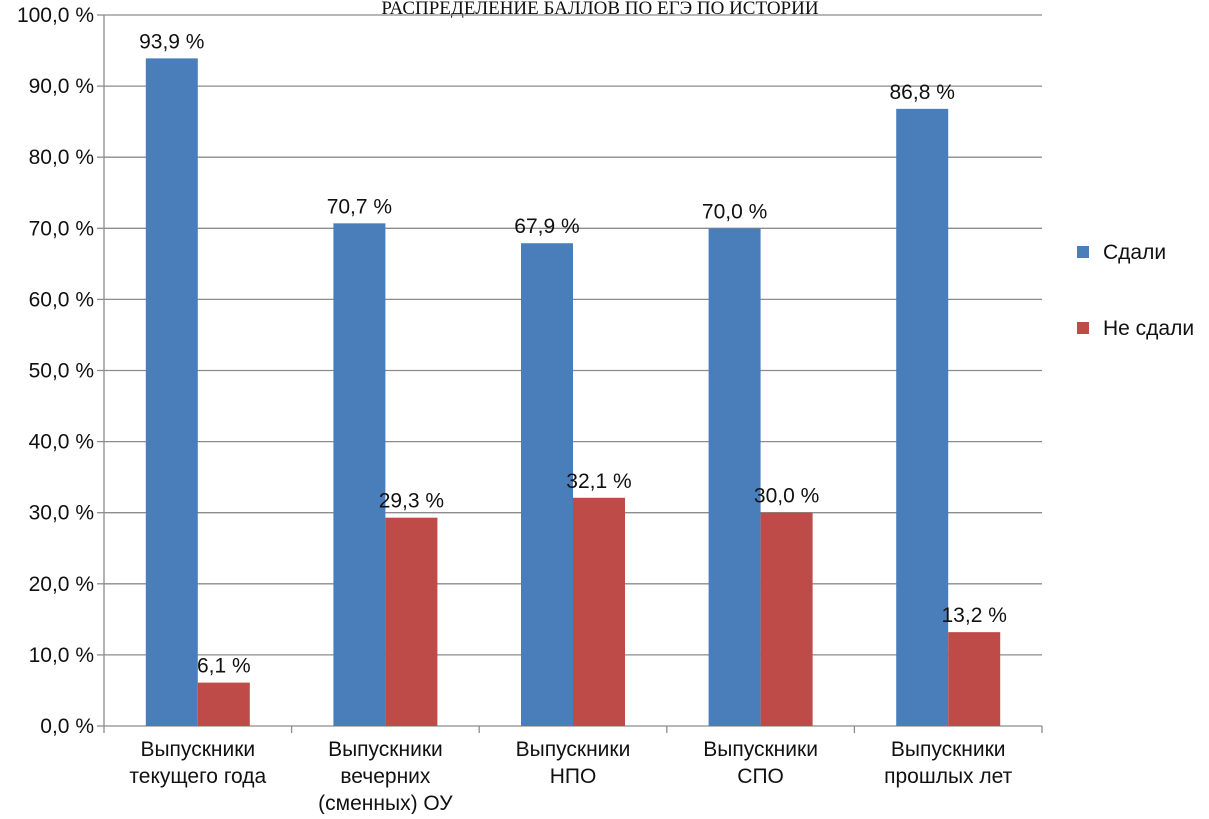 The image size is (1209, 819). Describe the element at coordinates (171, 41) in the screenshot. I see `data-label: 93,9 %` at that location.